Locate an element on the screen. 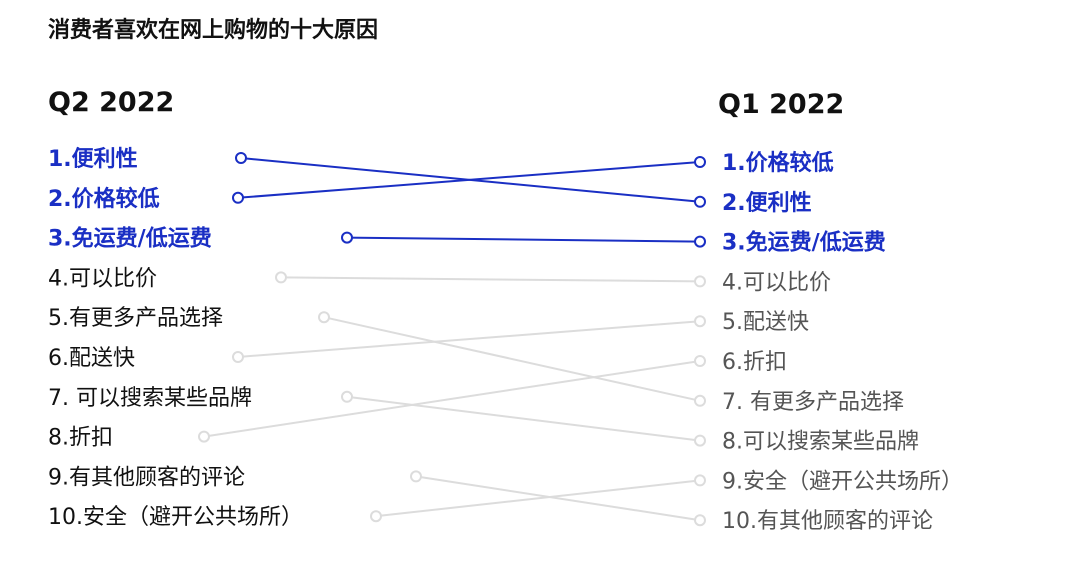 Image resolution: width=1066 pixels, height=565 pixels. right-column-header: Q1 2022 is located at coordinates (781, 104).